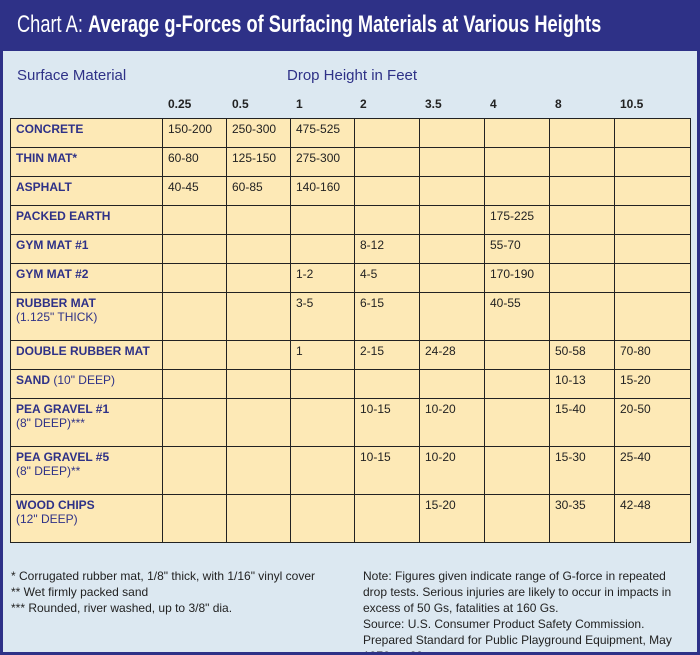 Image resolution: width=700 pixels, height=655 pixels. I want to click on material-cell: DOUBLE RUBBER MAT, so click(86, 355).